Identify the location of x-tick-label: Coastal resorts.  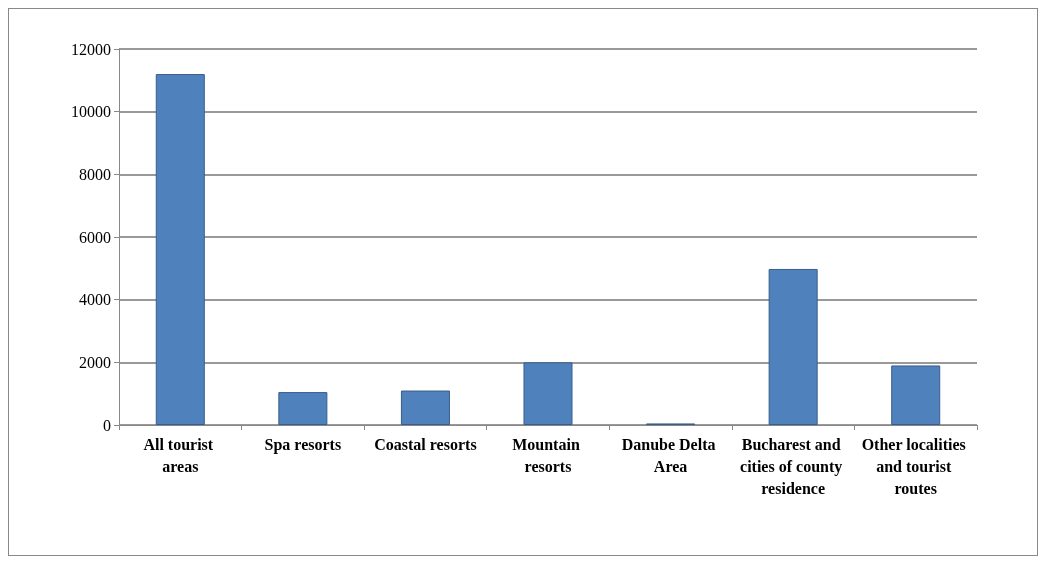
(425, 444).